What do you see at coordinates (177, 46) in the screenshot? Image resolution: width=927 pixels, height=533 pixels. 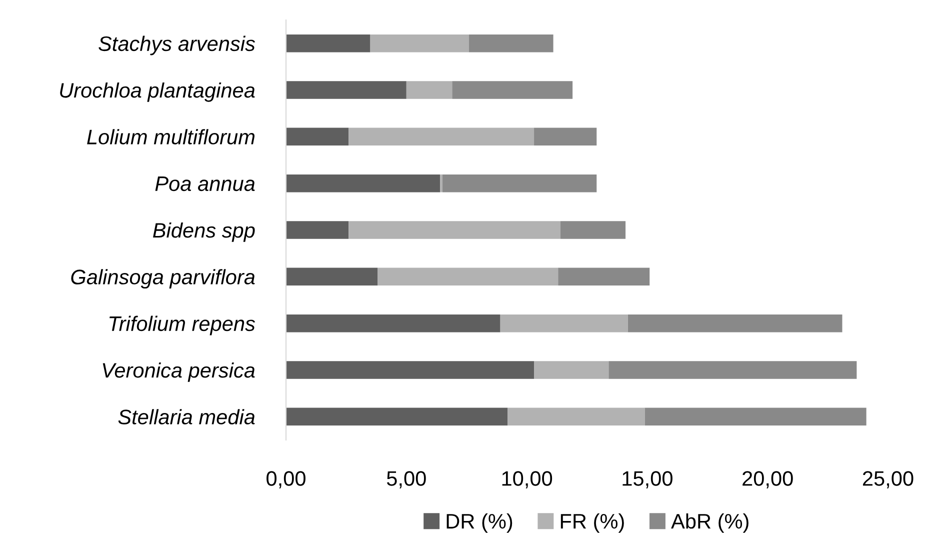 I see `y-tick-label: Stachys arvensis` at bounding box center [177, 46].